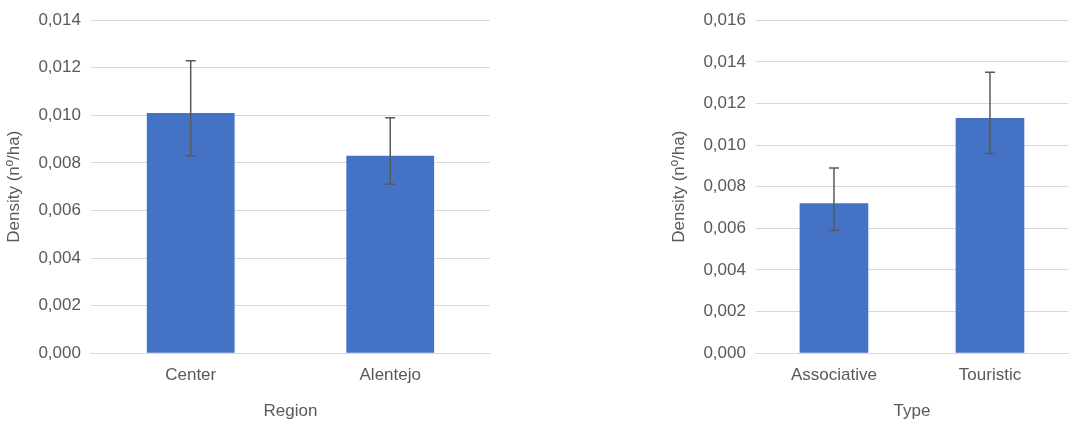 The image size is (1078, 430). Describe the element at coordinates (390, 375) in the screenshot. I see `x-tick-label: Alentejo` at that location.